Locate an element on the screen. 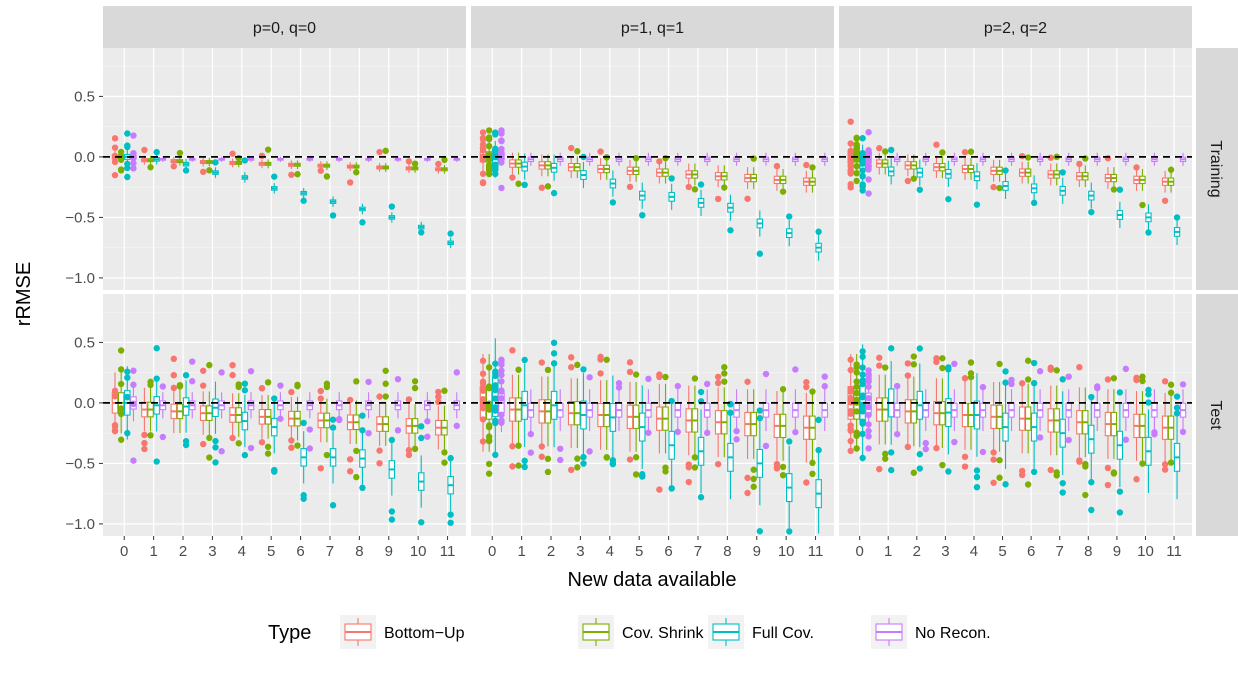 Image resolution: width=1238 pixels, height=679 pixels. facet-panel is located at coordinates (284, 169).